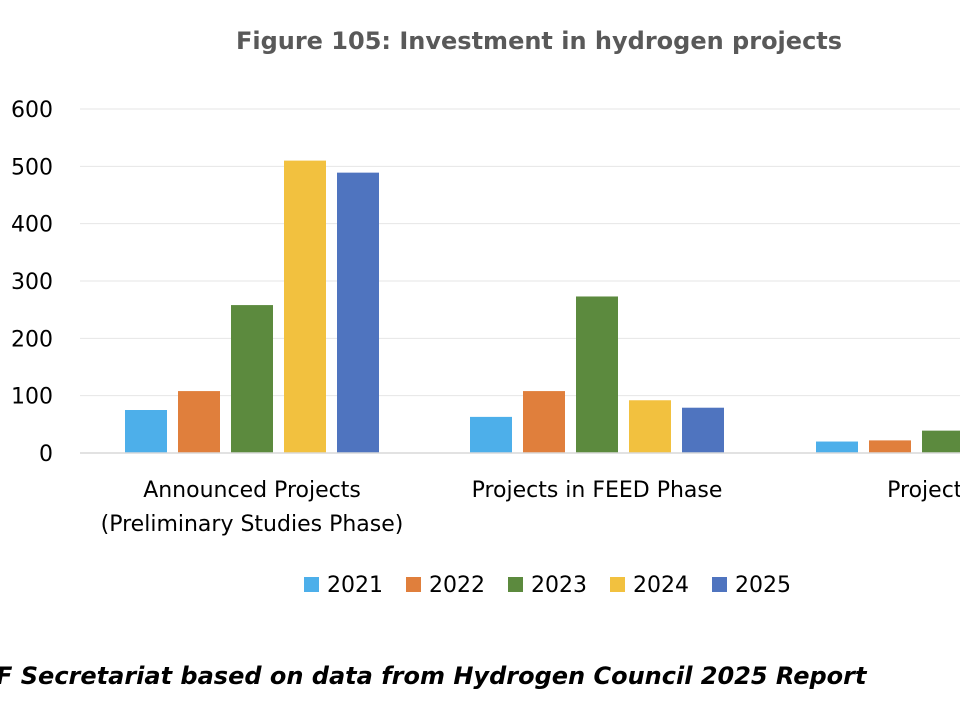 The width and height of the screenshot is (960, 720). I want to click on legend-swatch-2025, so click(719, 584).